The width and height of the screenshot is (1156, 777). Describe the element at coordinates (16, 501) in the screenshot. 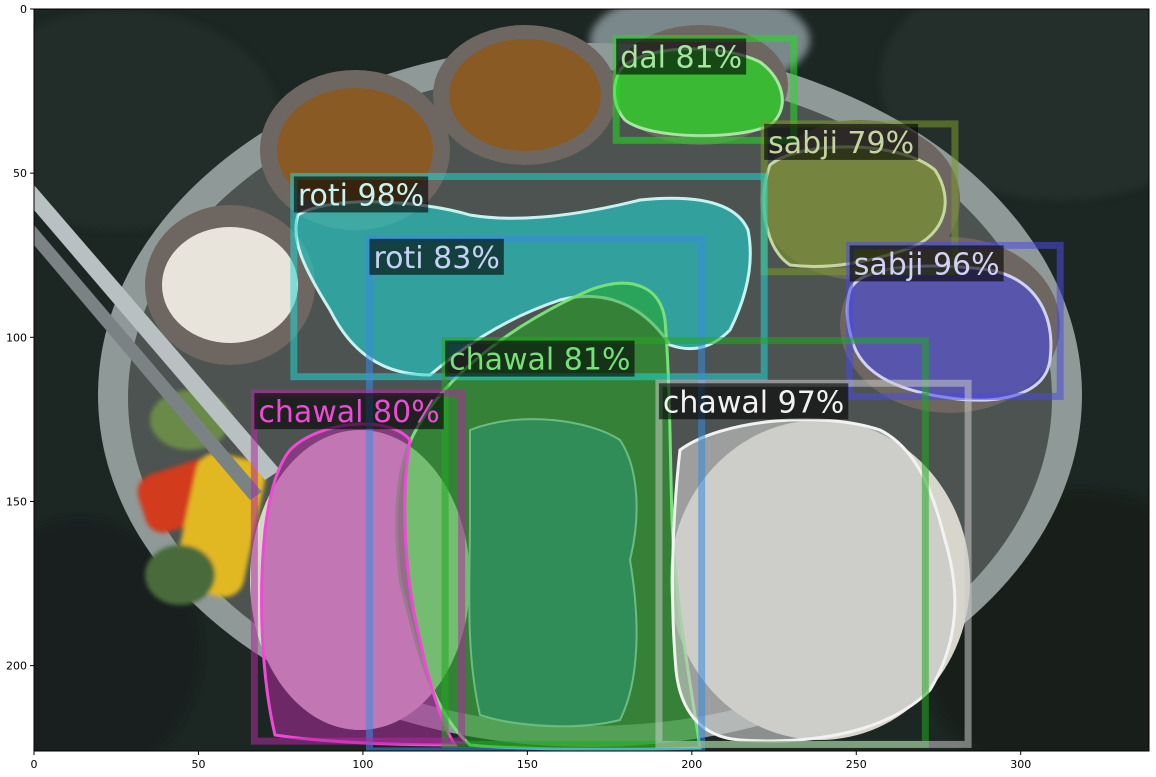

I see `y-tick-label: 150` at that location.